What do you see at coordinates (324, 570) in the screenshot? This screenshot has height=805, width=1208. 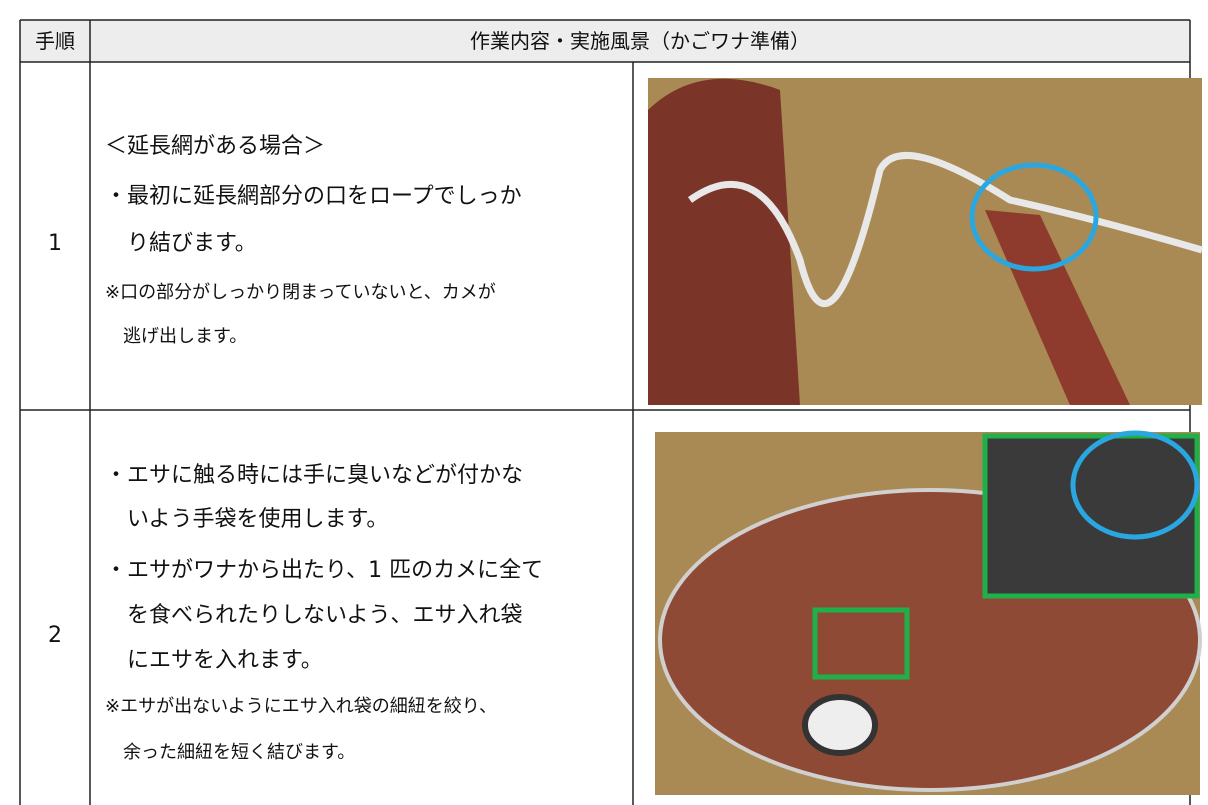 I see `text-line: ・エサがワナから出たり、1 匹のカメに全て` at bounding box center [324, 570].